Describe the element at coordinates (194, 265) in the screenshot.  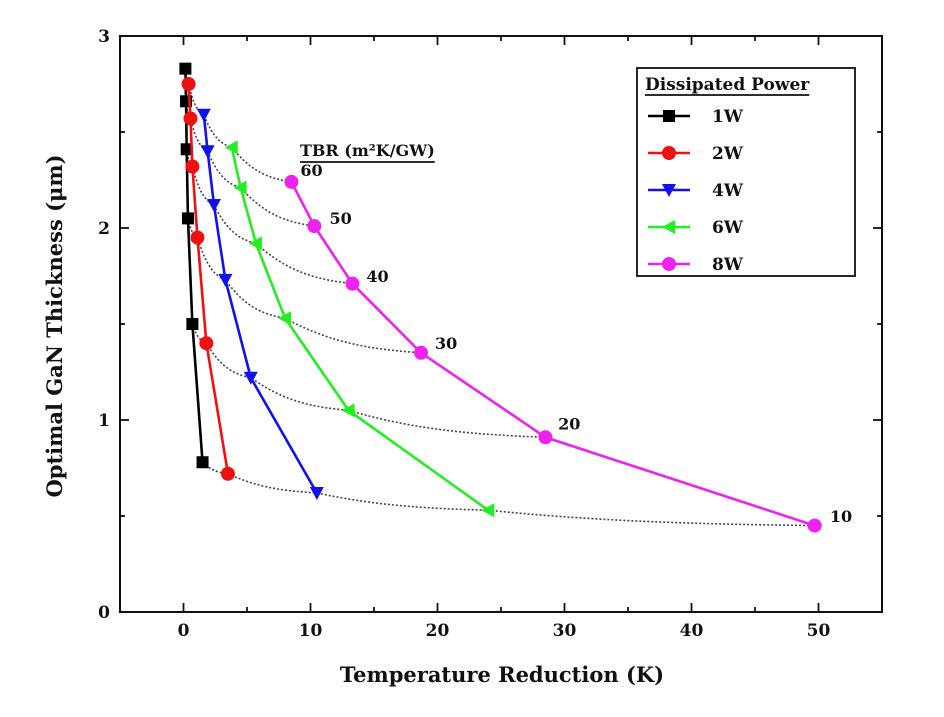
I see `series-1W` at that location.